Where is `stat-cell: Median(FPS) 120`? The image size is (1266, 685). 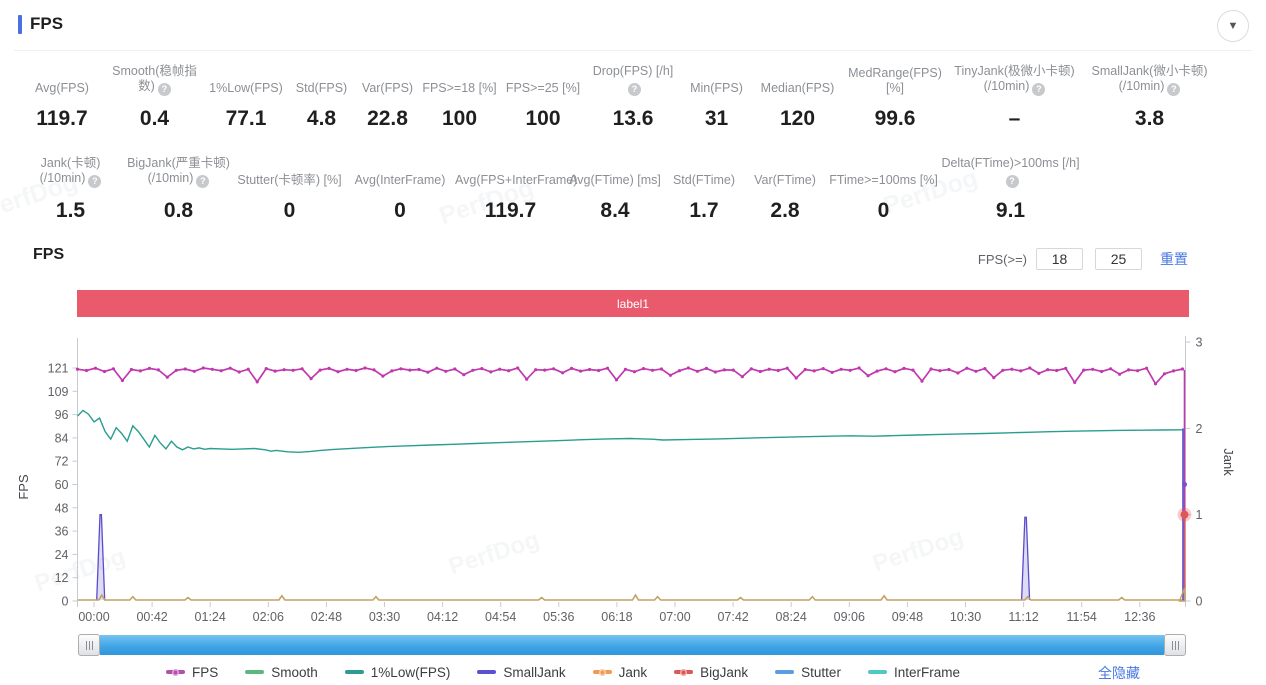 stat-cell: Median(FPS) 120 is located at coordinates (797, 107).